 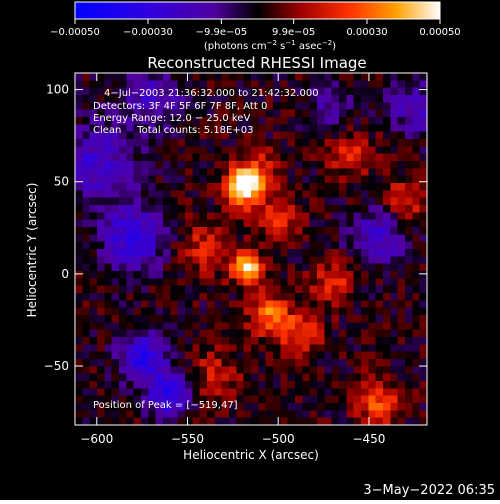 I want to click on x-tick-label: −550, so click(x=187, y=439).